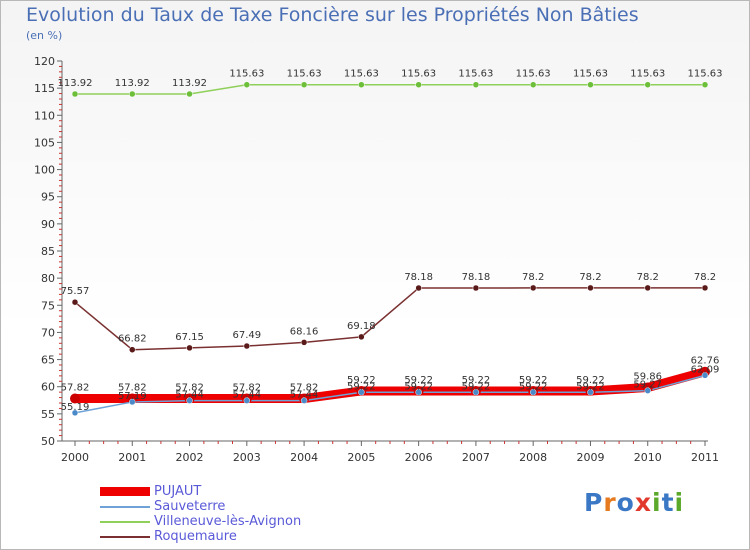  Describe the element at coordinates (705, 361) in the screenshot. I see `data-label: 62.76` at that location.